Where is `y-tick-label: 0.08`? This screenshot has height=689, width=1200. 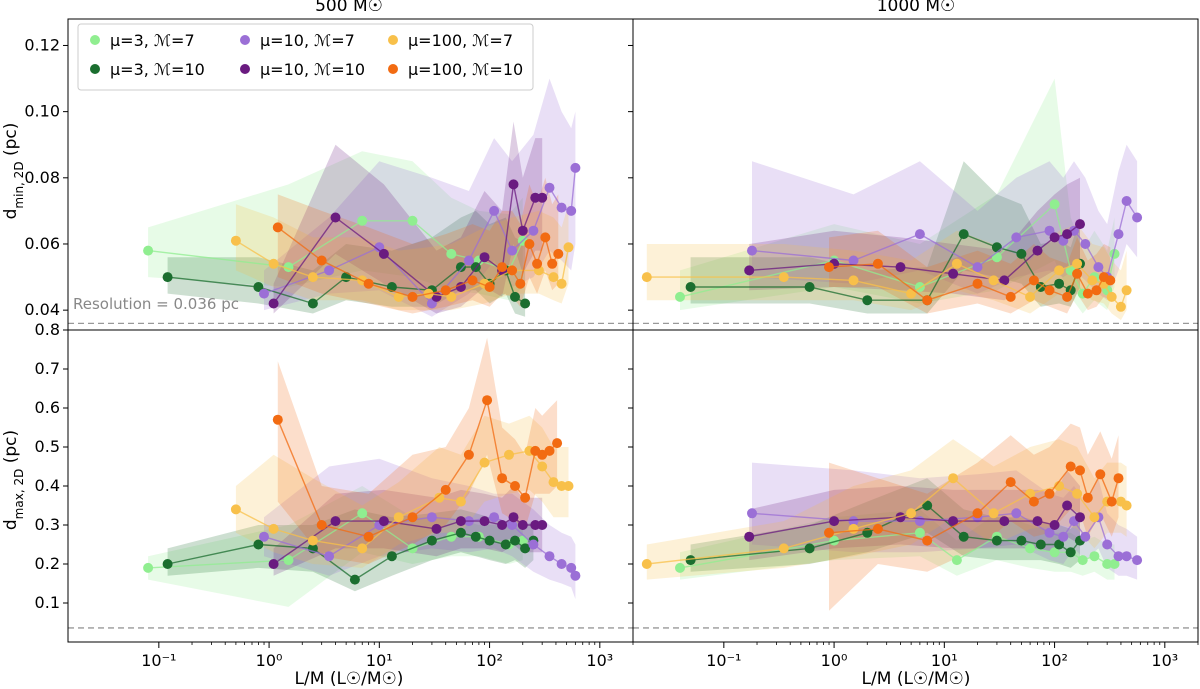 y-tick-label: 0.08 is located at coordinates (42, 177).